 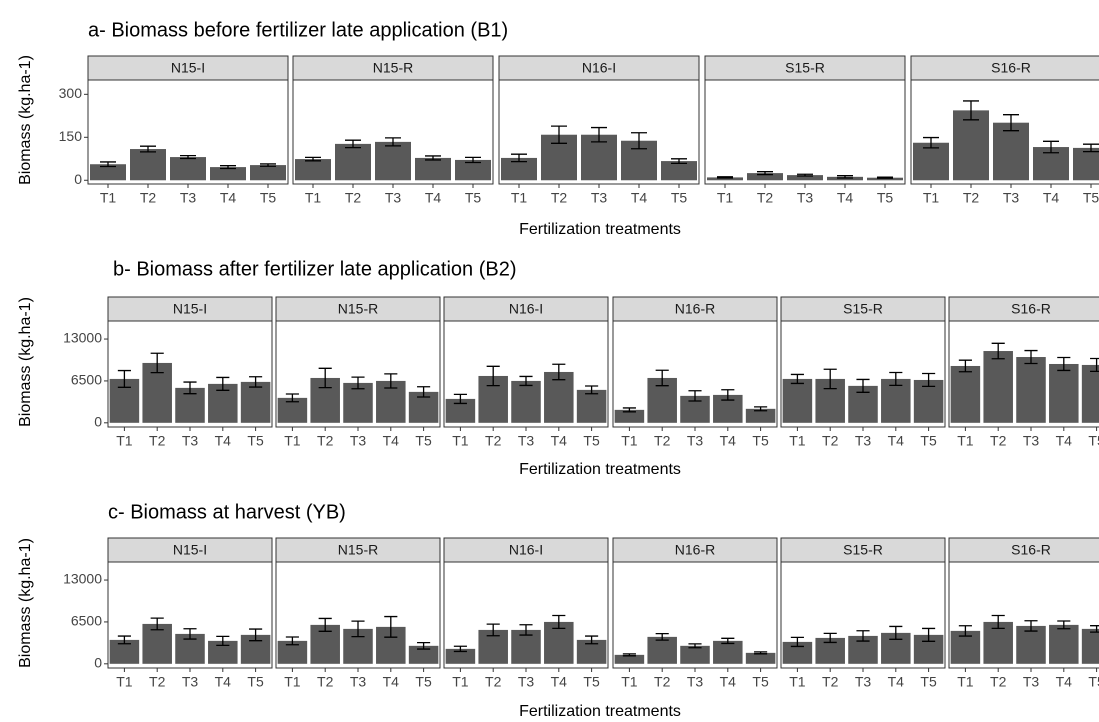 I want to click on chart-title: c- Biomass at harvest (YB), so click(x=227, y=512).